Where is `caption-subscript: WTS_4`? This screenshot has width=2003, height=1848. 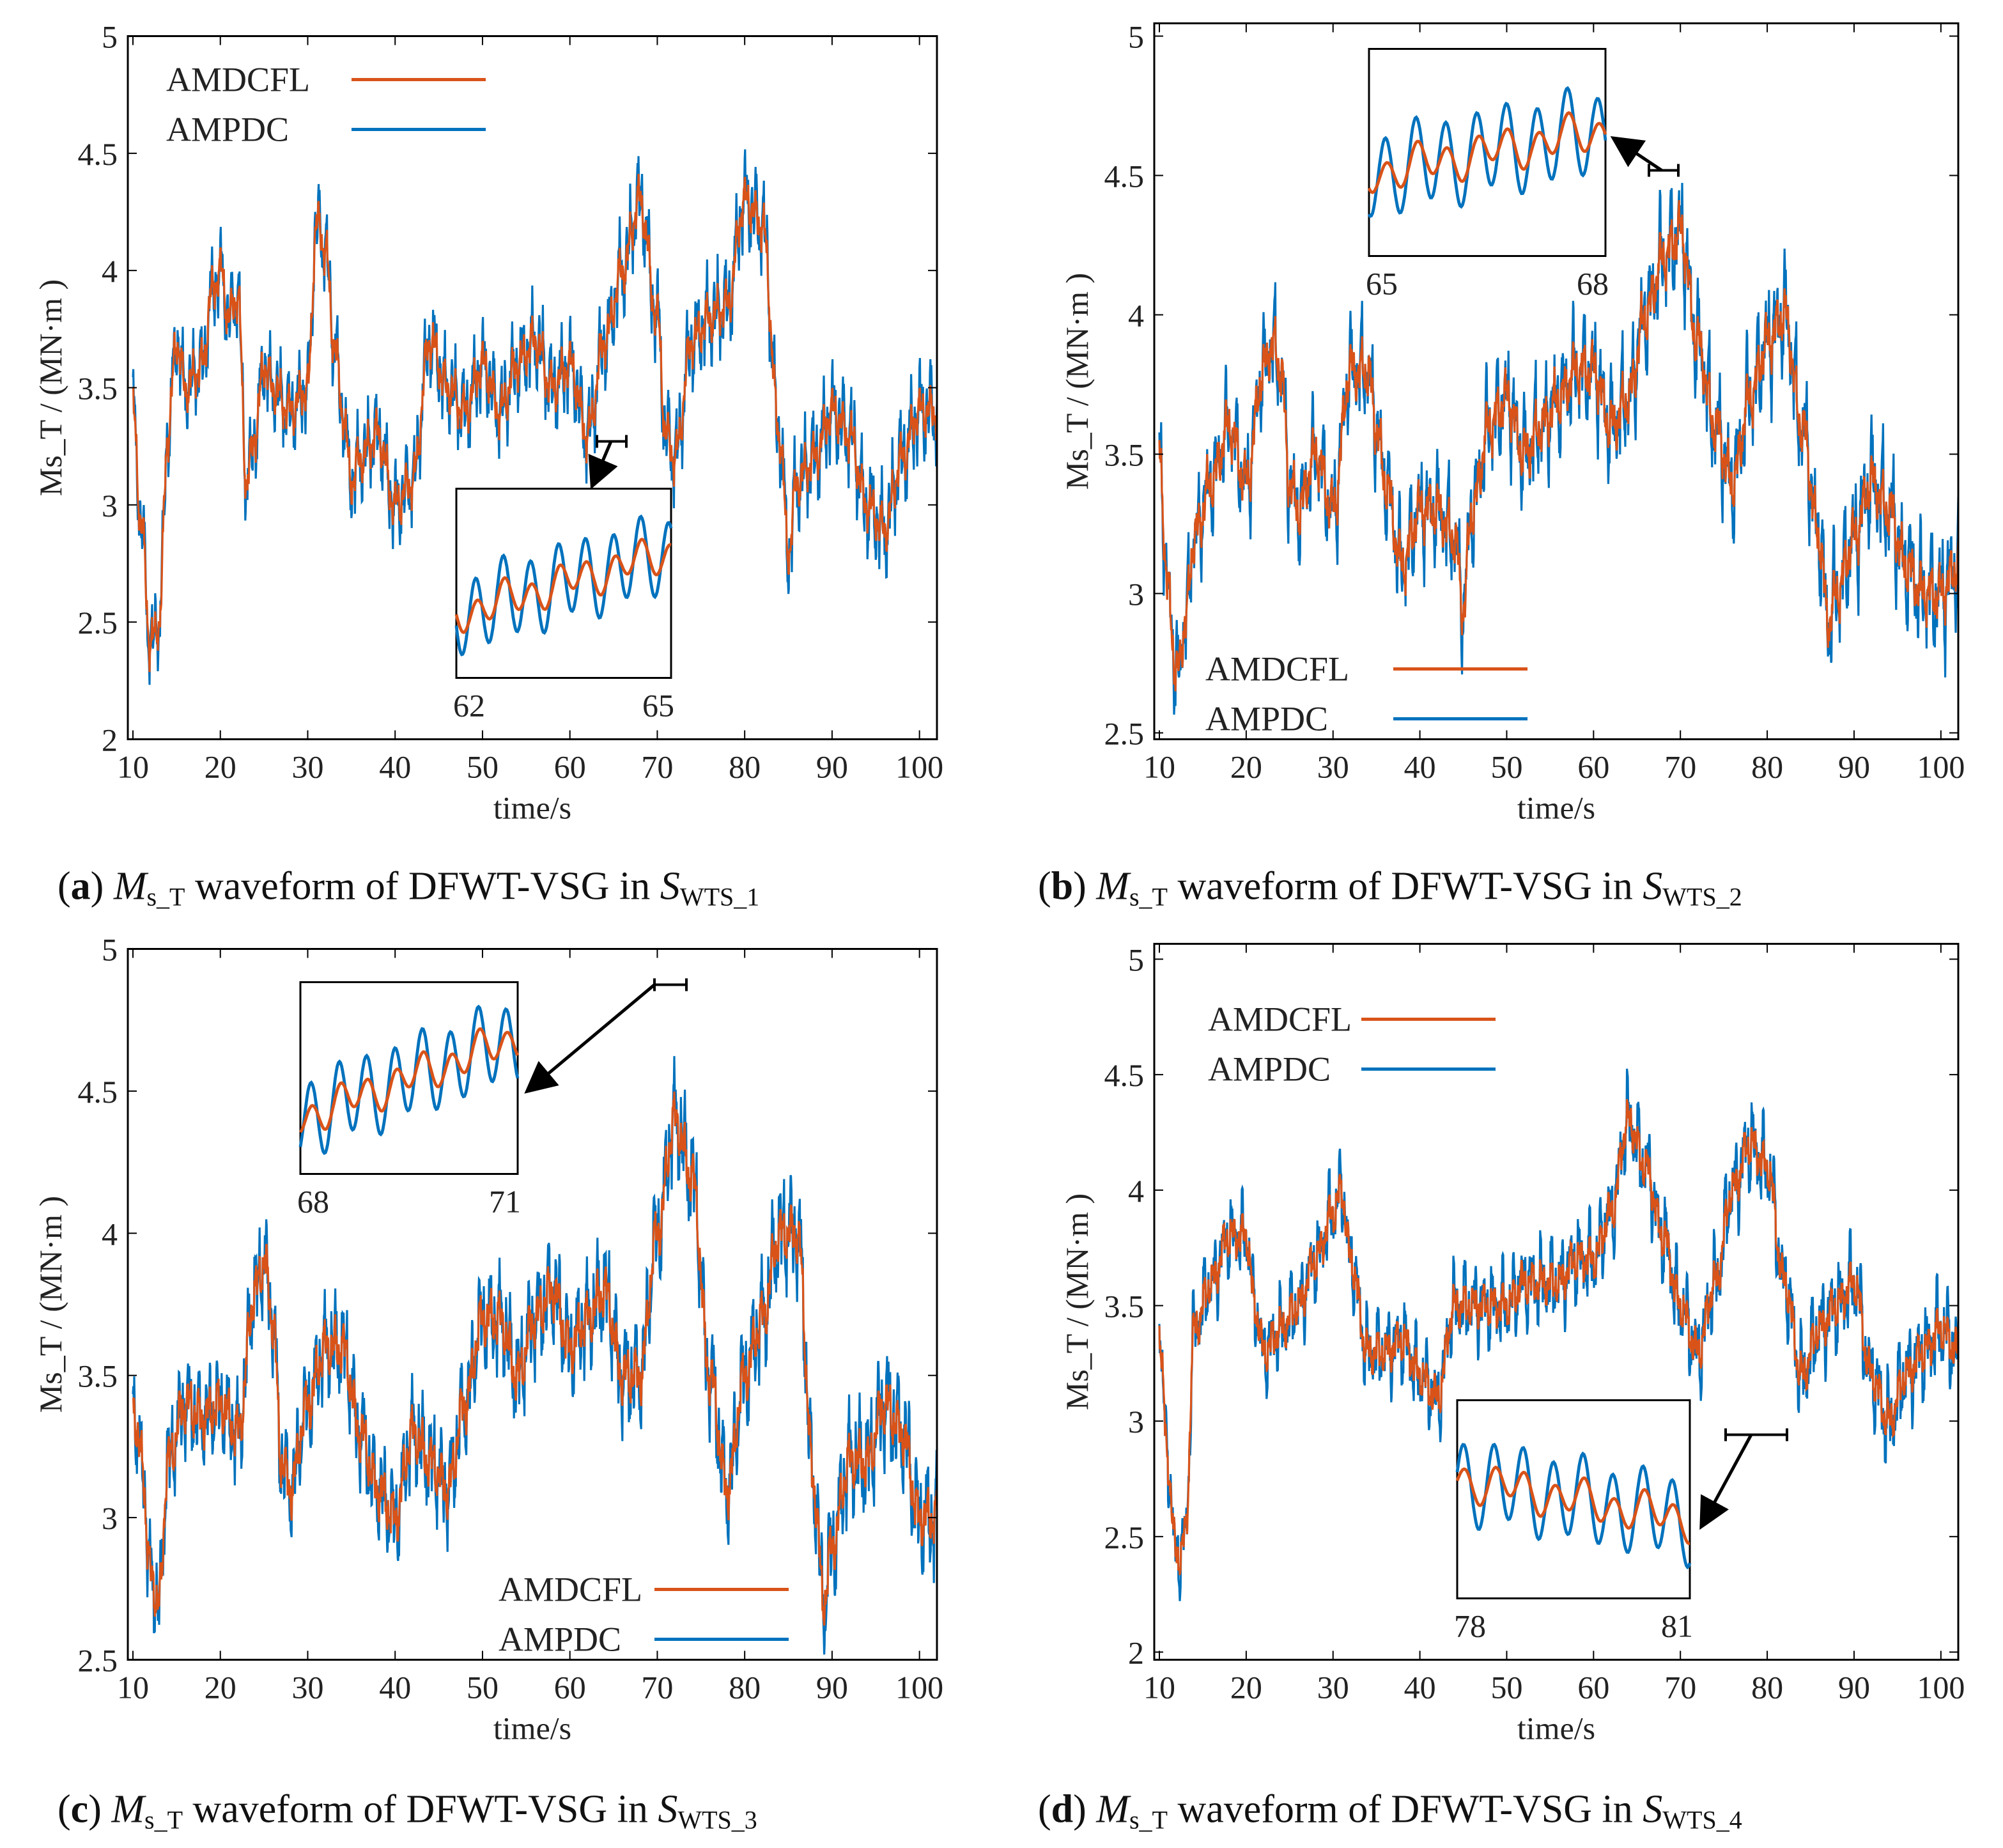
caption-subscript: WTS_4 is located at coordinates (1702, 1821).